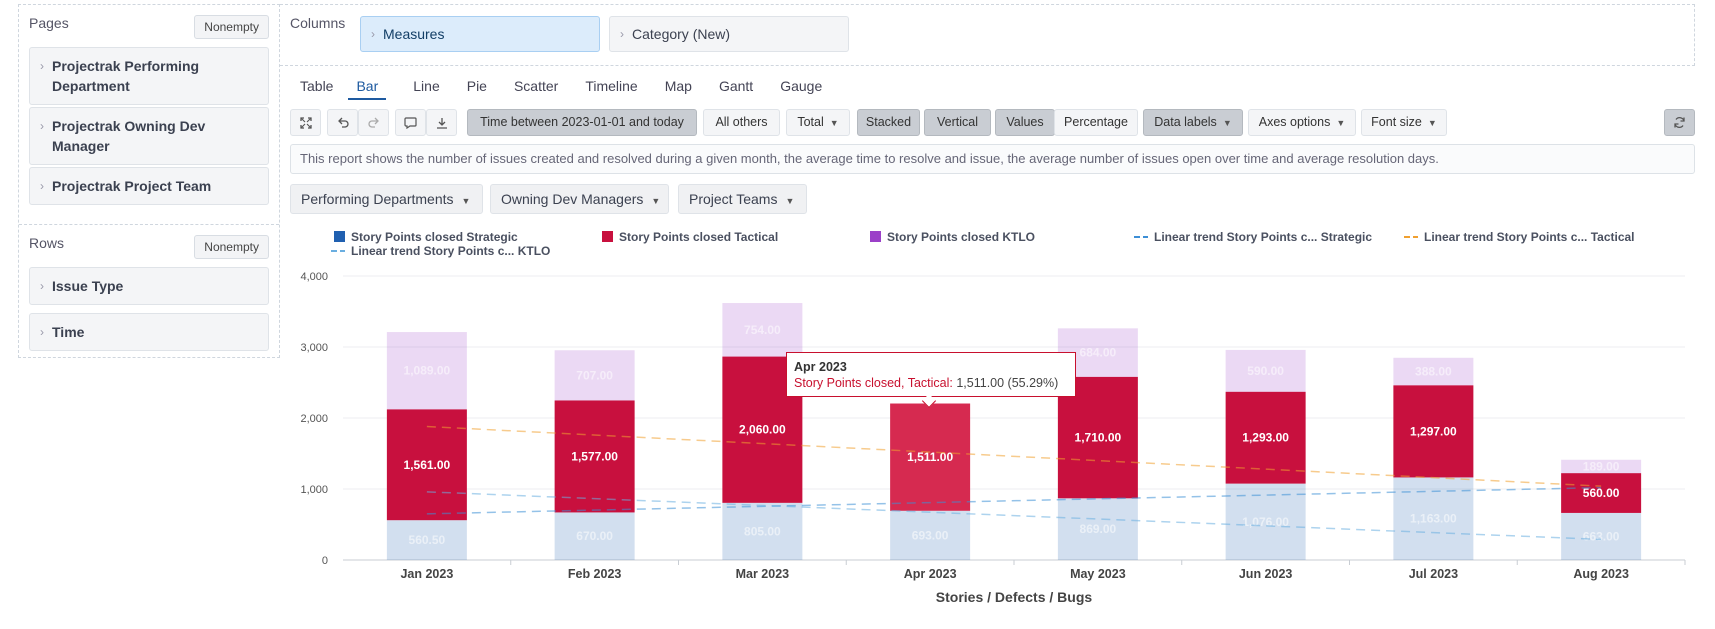  What do you see at coordinates (1141, 237) in the screenshot?
I see `legend-dash-swatch` at bounding box center [1141, 237].